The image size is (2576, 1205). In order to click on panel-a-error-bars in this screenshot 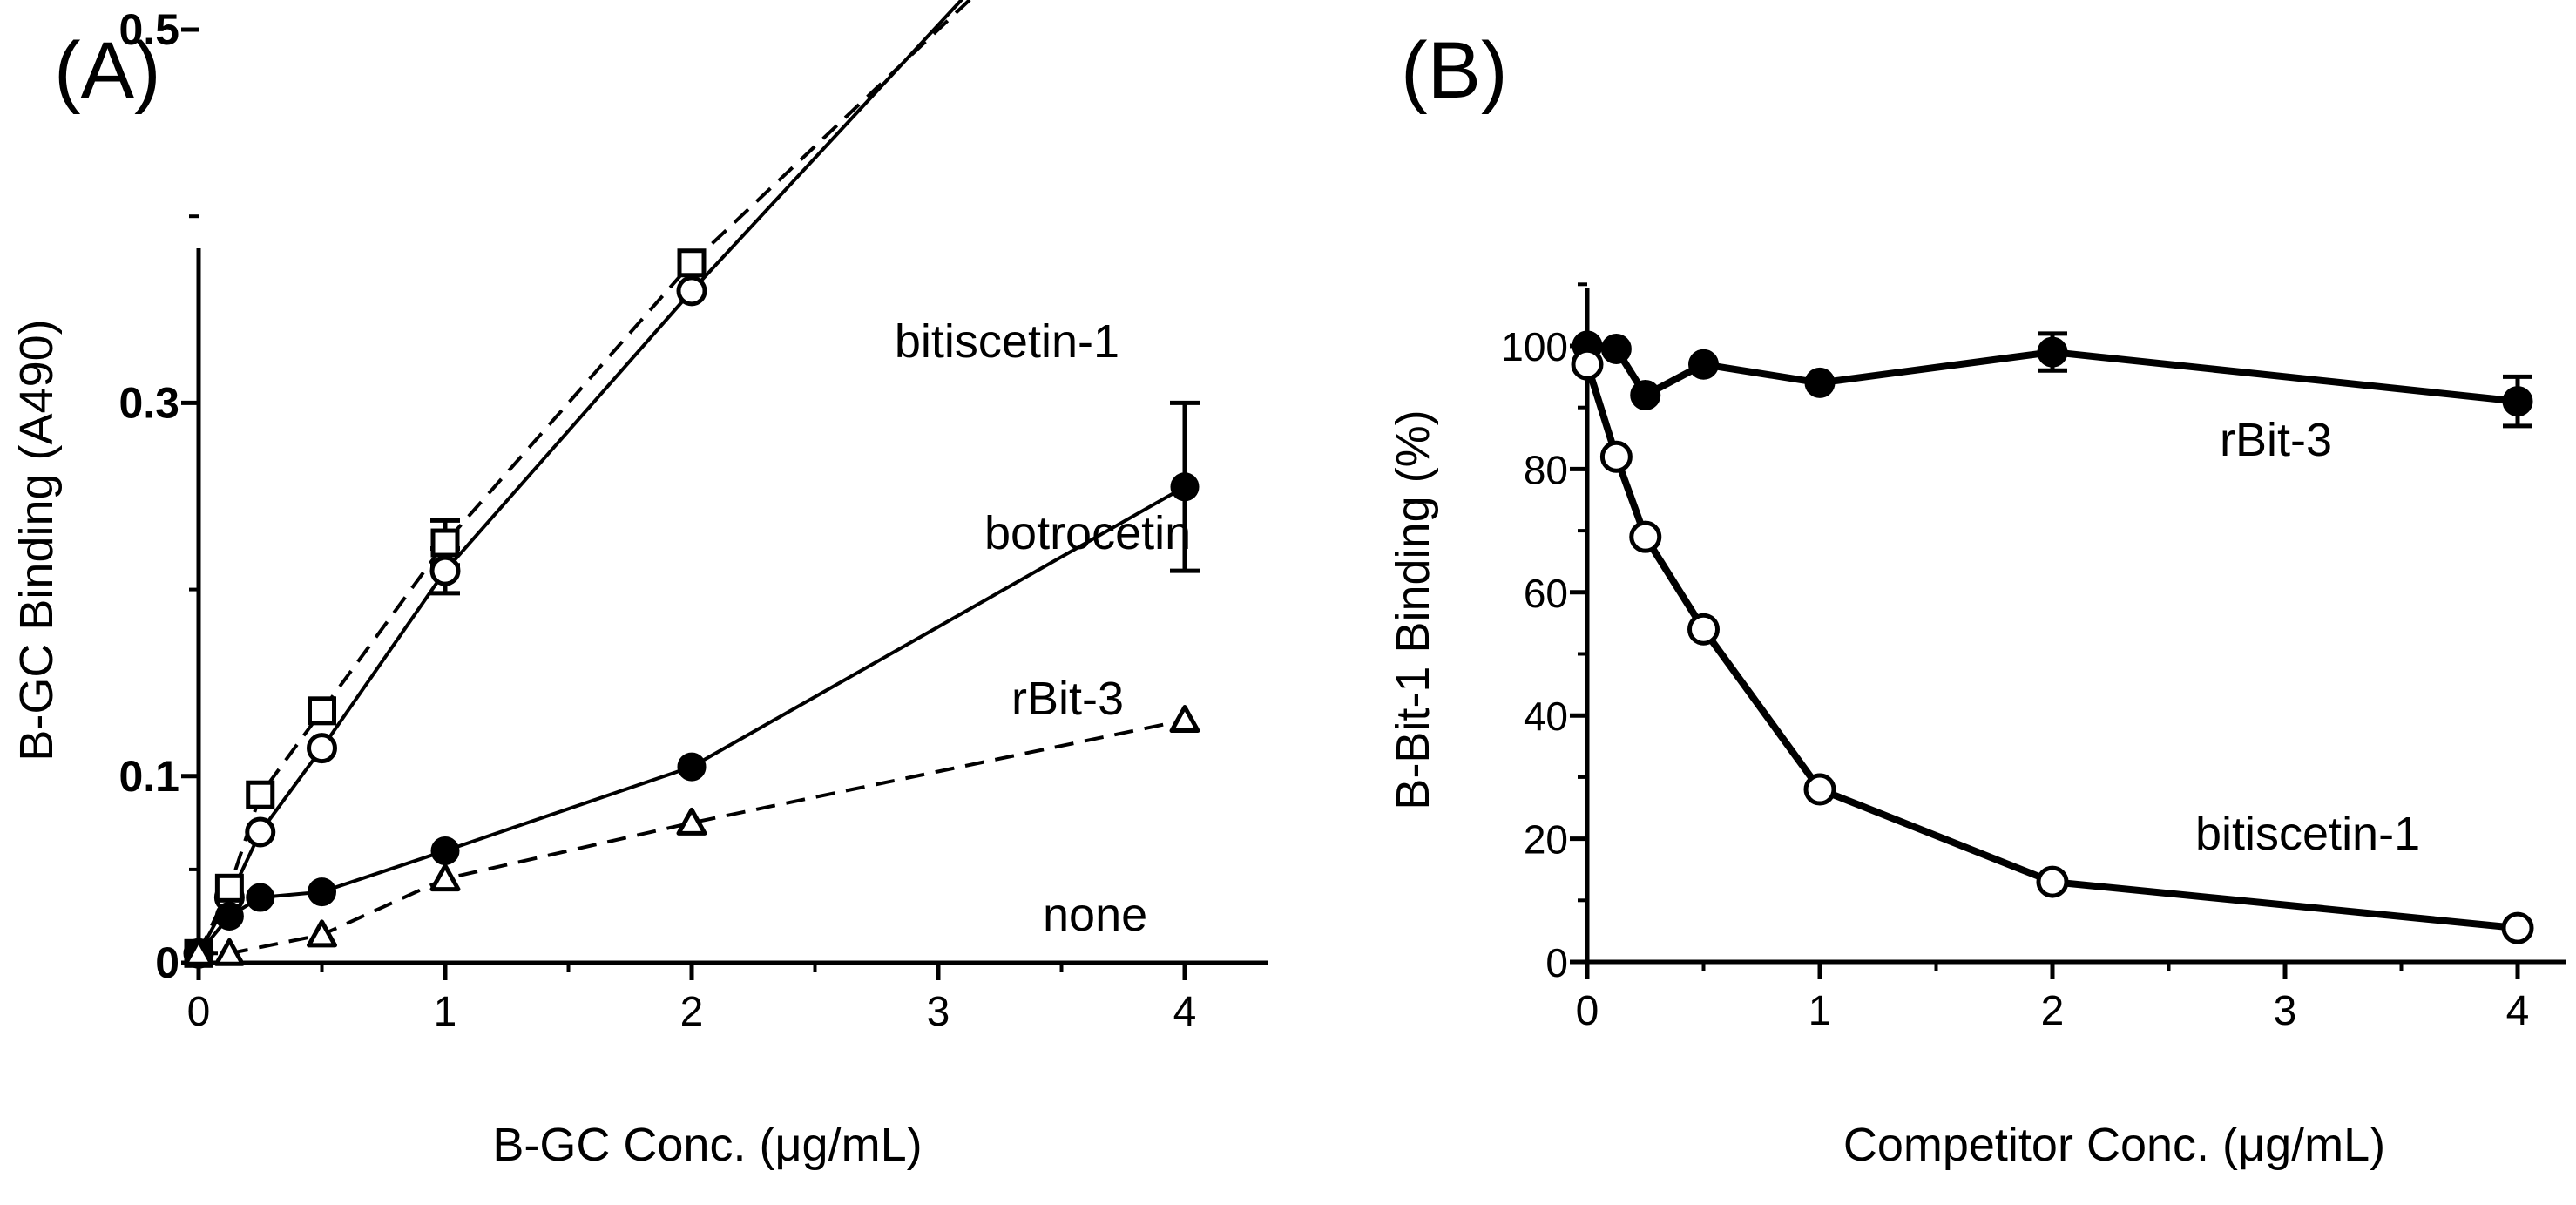, I will do `click(815, 498)`.